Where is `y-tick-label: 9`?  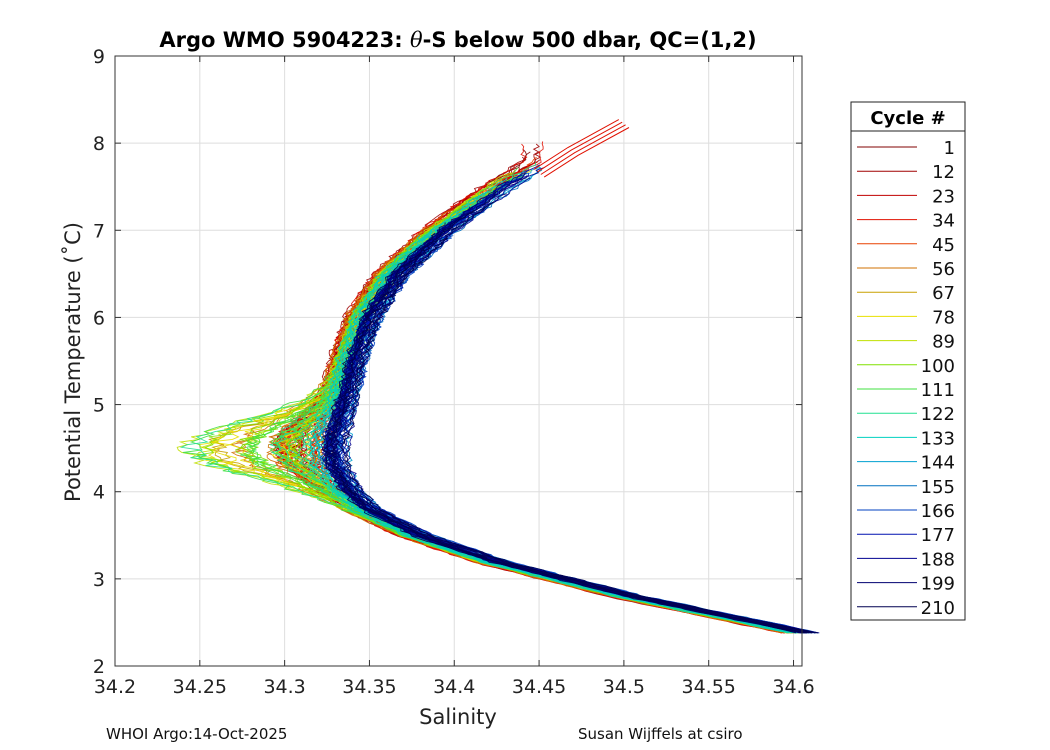
y-tick-label: 9 is located at coordinates (99, 57).